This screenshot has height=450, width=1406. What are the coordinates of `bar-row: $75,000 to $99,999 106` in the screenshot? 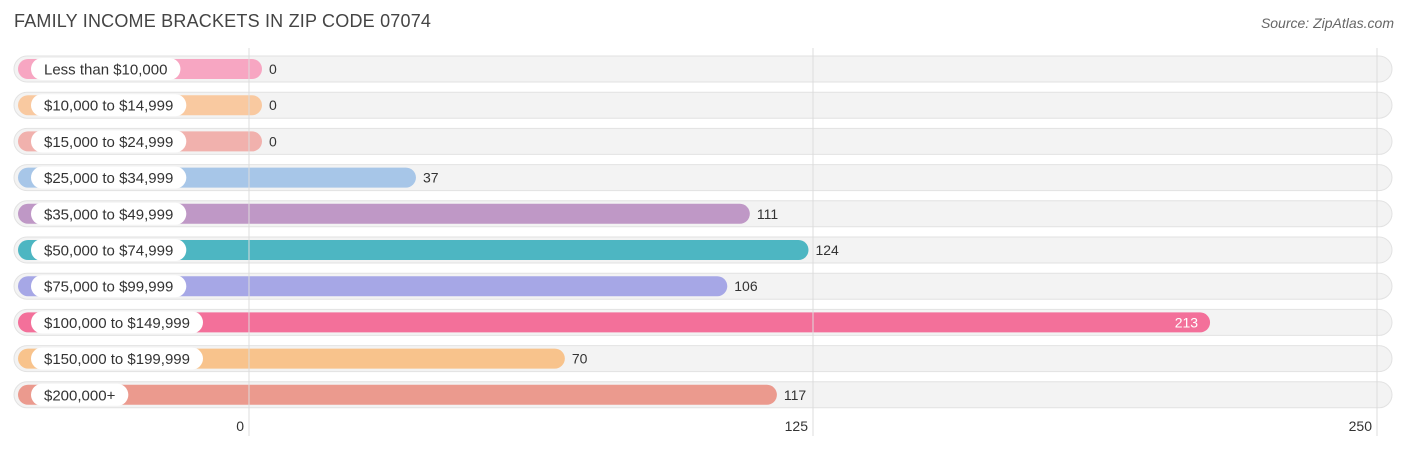 It's located at (703, 286).